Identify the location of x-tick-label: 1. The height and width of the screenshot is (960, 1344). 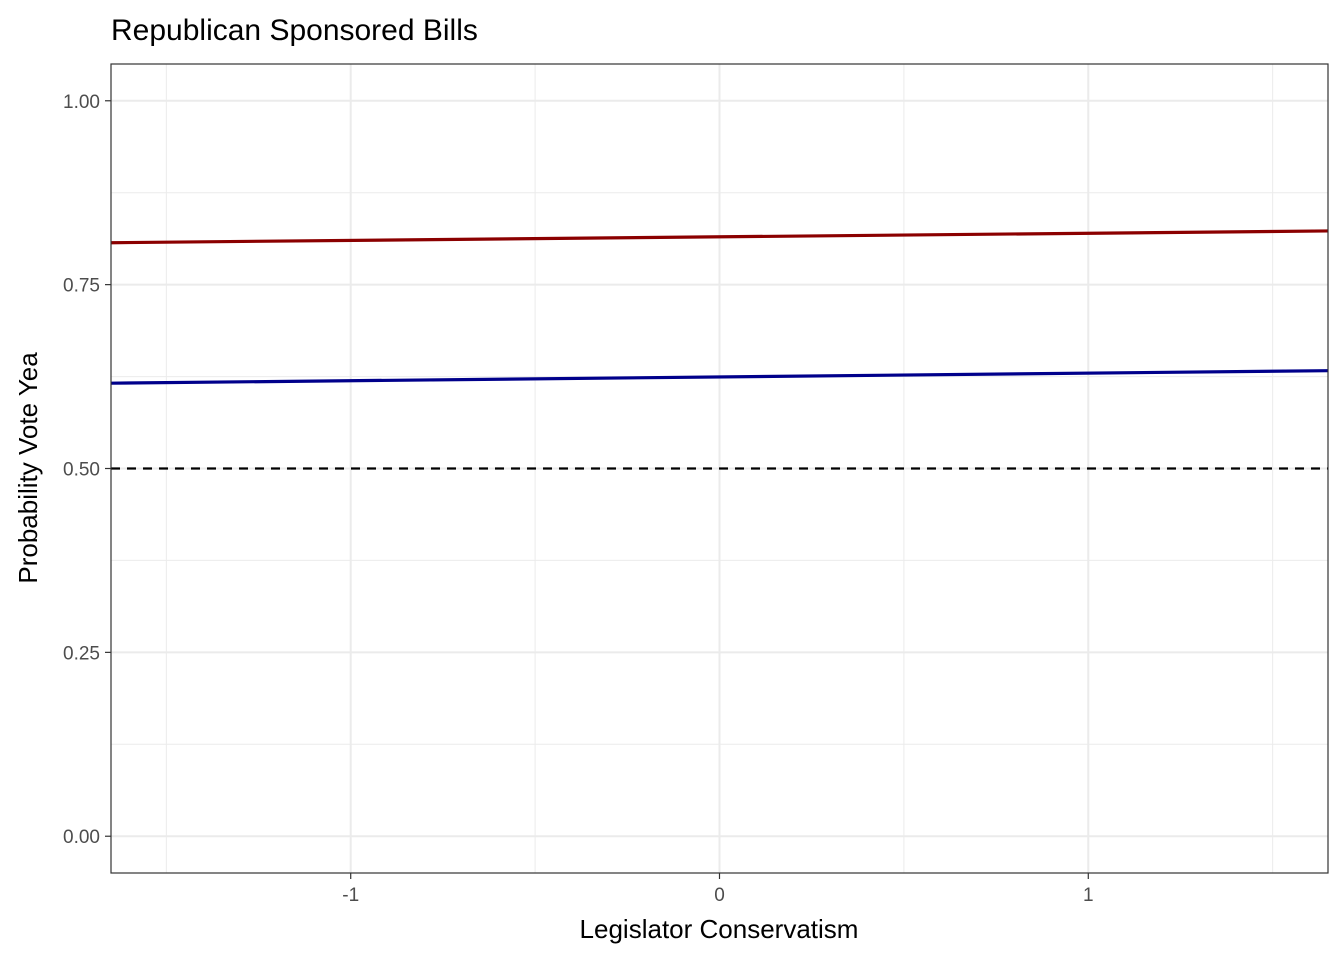
(1088, 895).